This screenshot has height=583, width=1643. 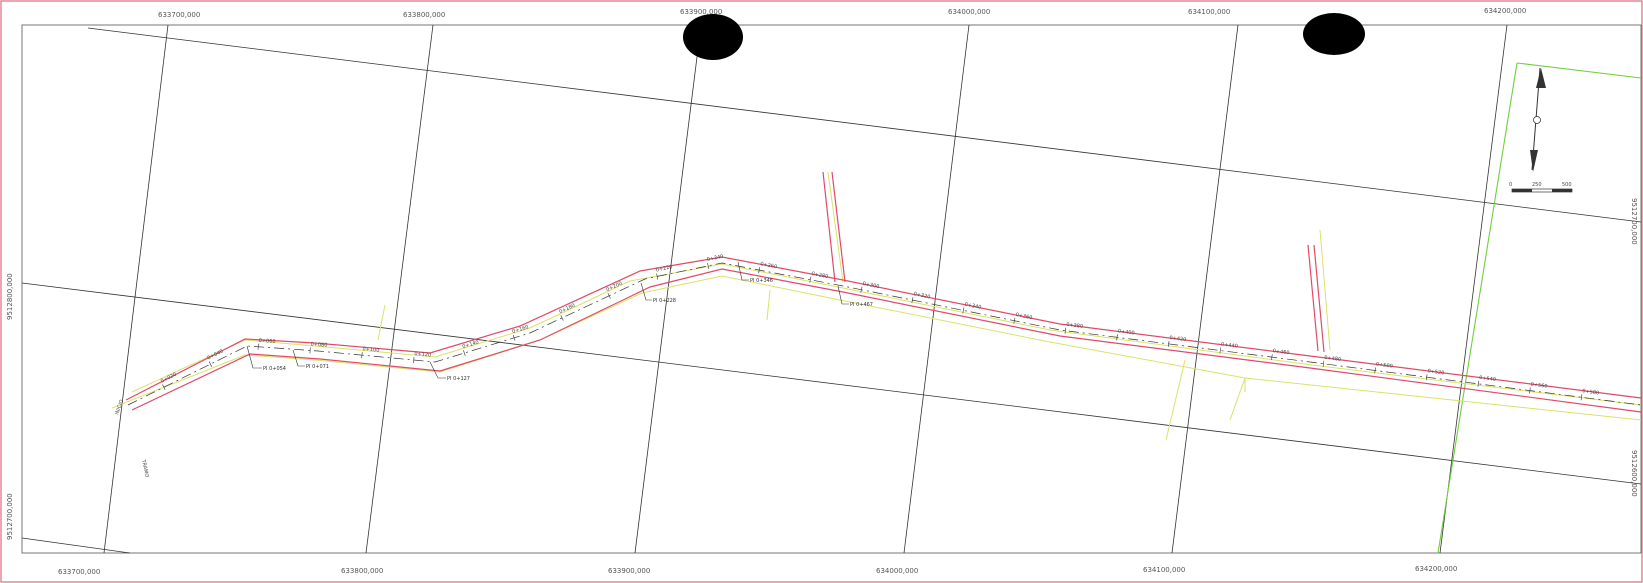 I want to click on property-boundary, so click(x=1579, y=70).